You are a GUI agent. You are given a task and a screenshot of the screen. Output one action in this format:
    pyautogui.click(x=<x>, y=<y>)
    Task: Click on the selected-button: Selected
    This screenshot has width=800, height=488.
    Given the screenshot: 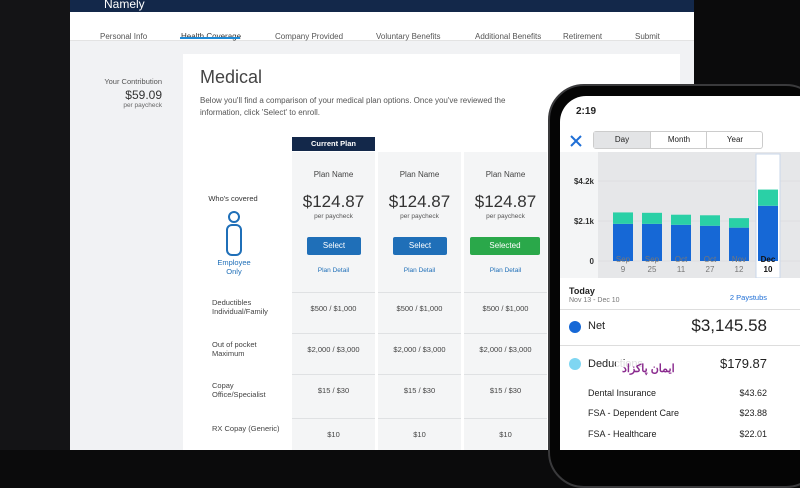 What is the action you would take?
    pyautogui.click(x=505, y=246)
    